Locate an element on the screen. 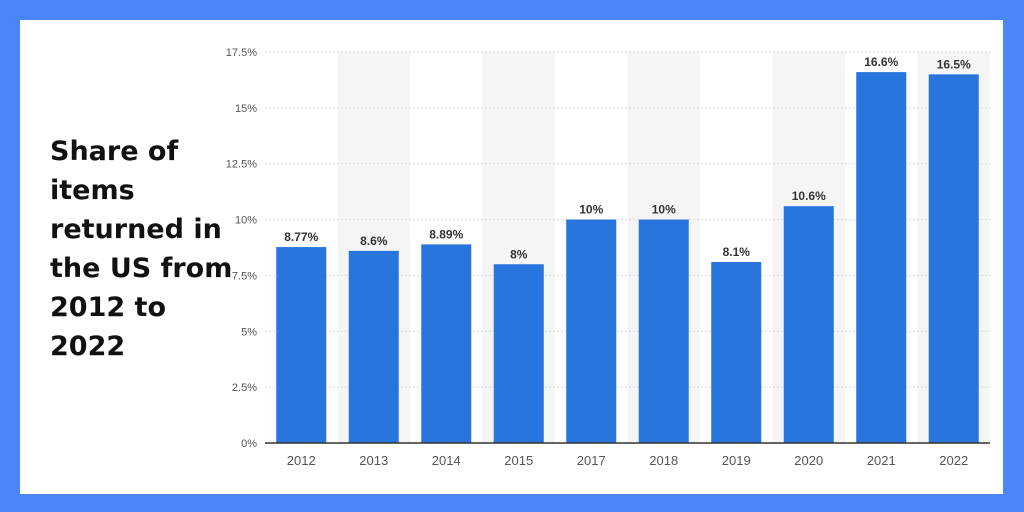  y-tick-label: 10% is located at coordinates (246, 221).